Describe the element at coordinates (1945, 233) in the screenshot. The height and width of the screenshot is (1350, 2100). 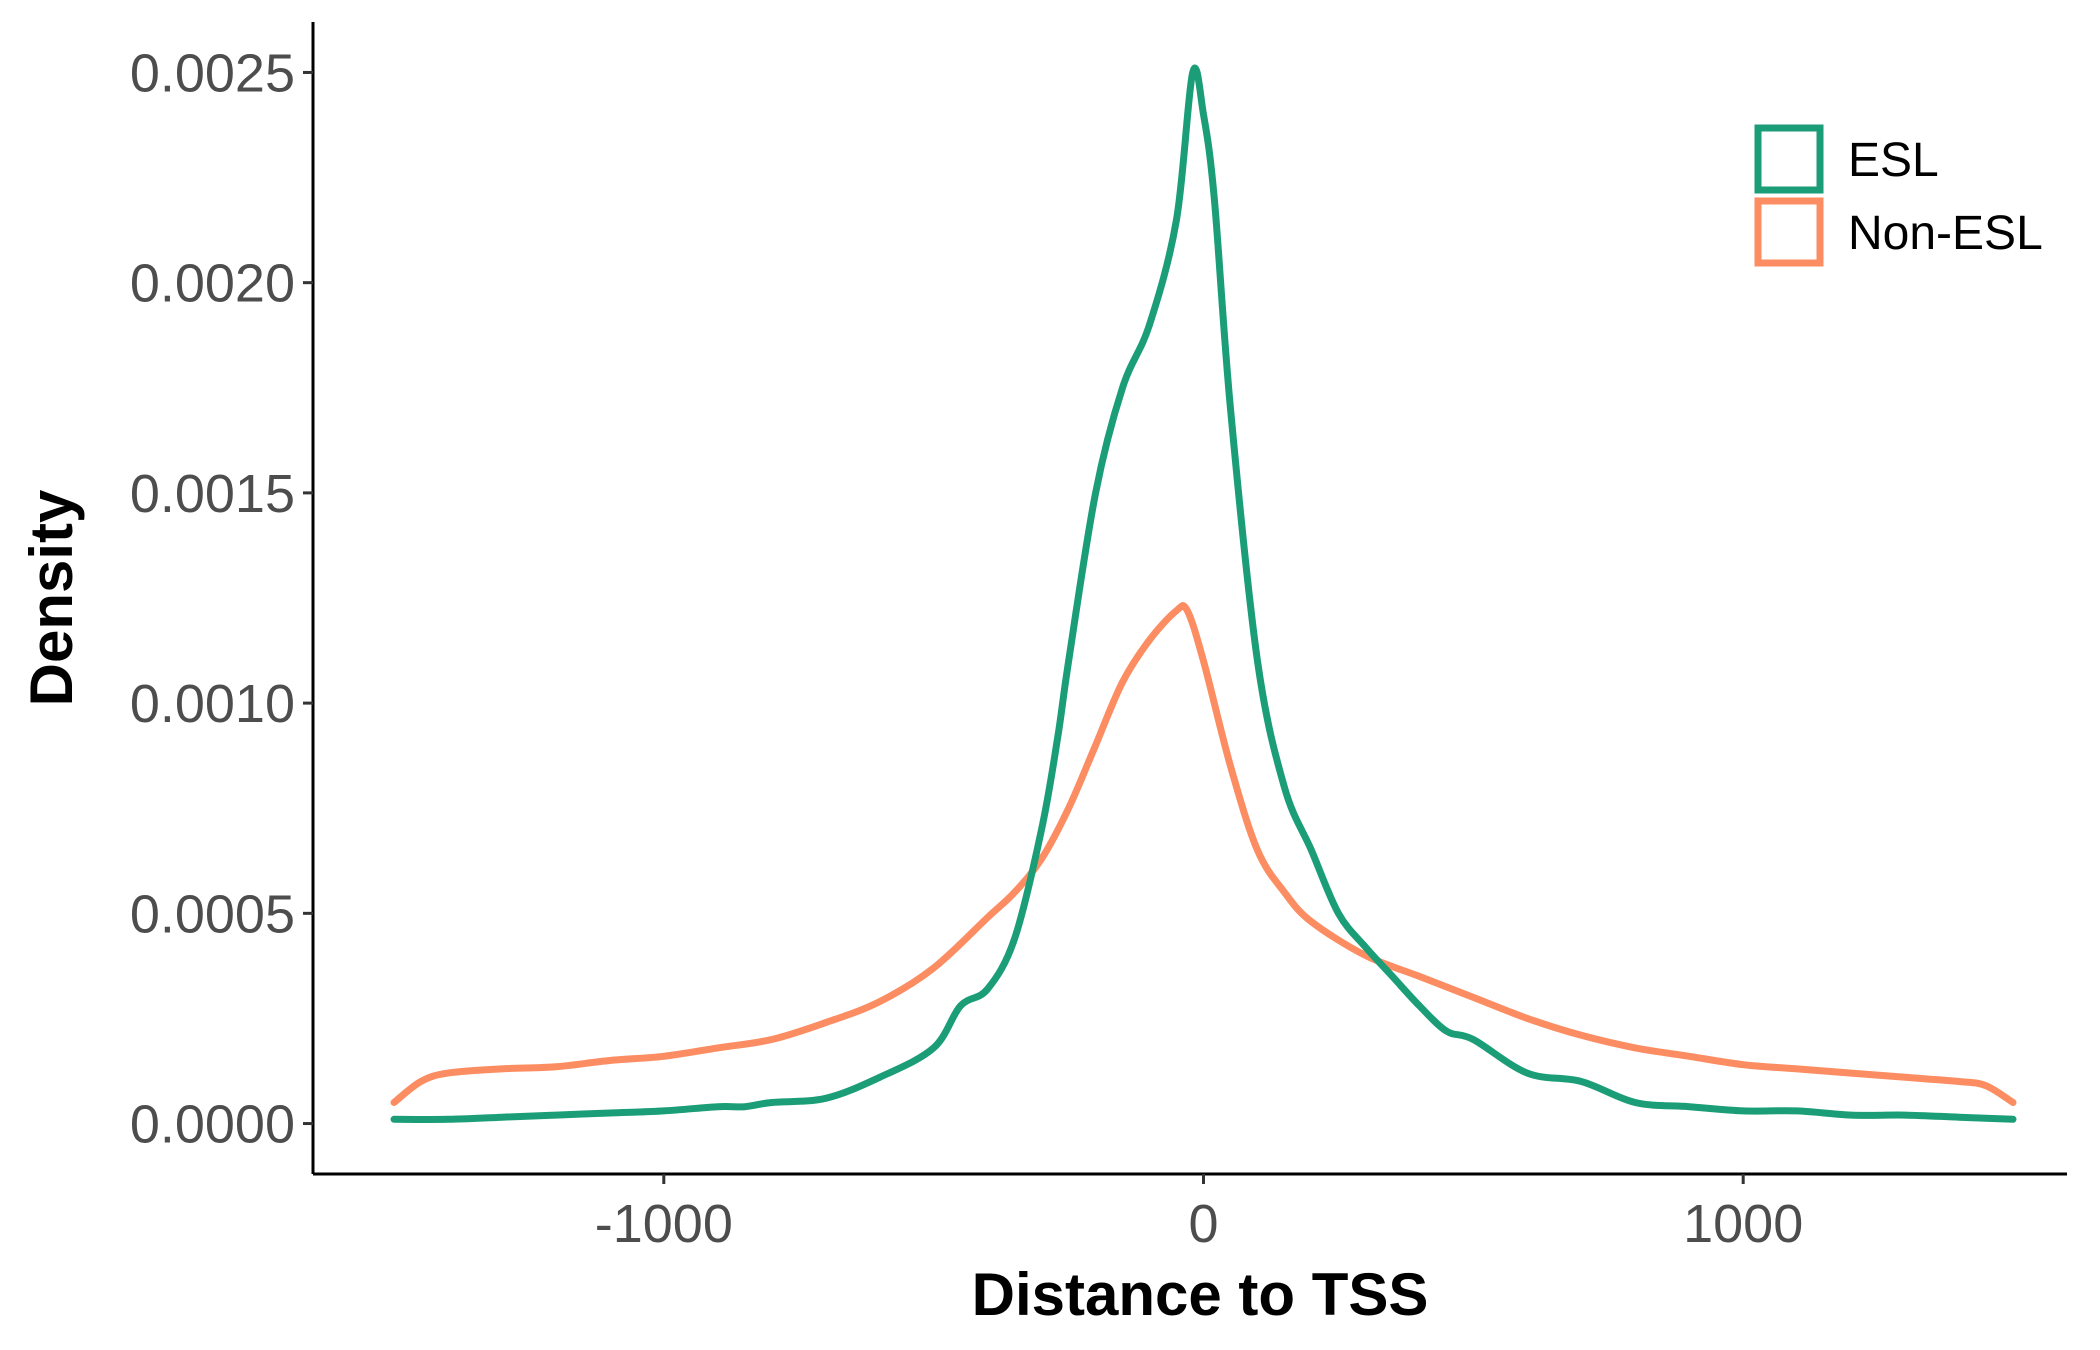
I see `legend-label-non-esl: Non-ESL` at that location.